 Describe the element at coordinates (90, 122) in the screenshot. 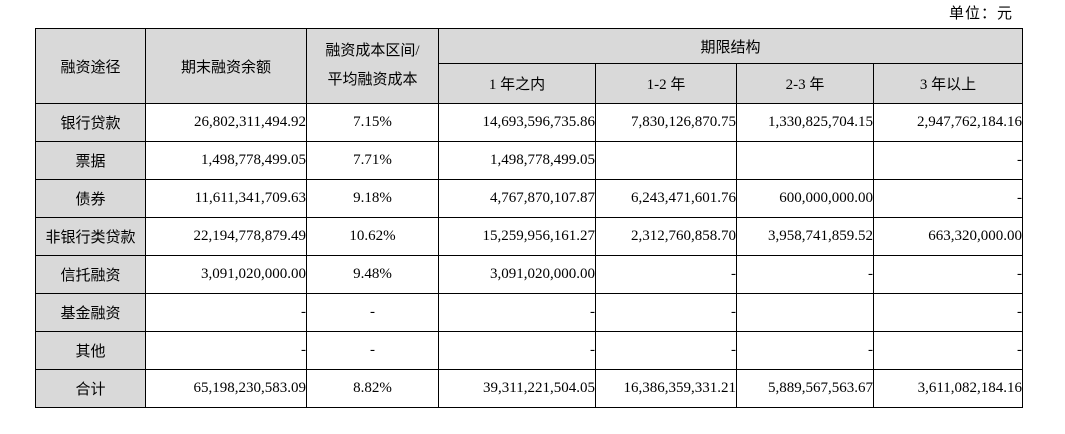

I see `row-label-cell: 银行贷款` at that location.